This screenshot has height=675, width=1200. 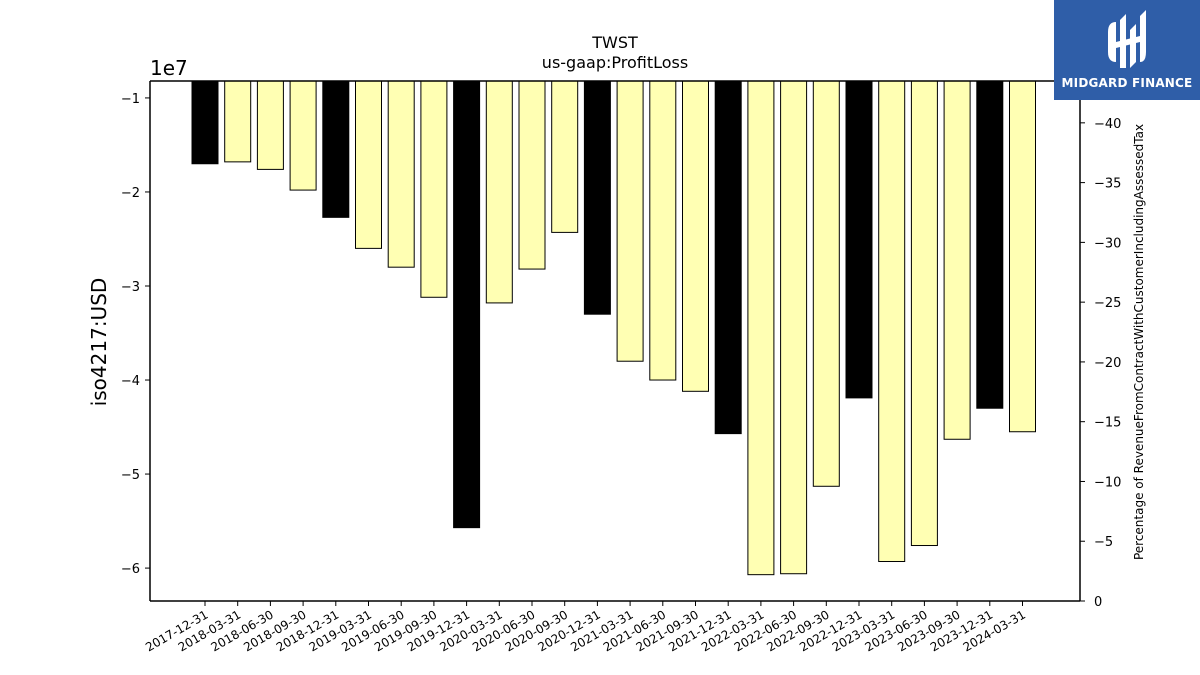 I want to click on y2-tick-label: −20, so click(x=1107, y=363).